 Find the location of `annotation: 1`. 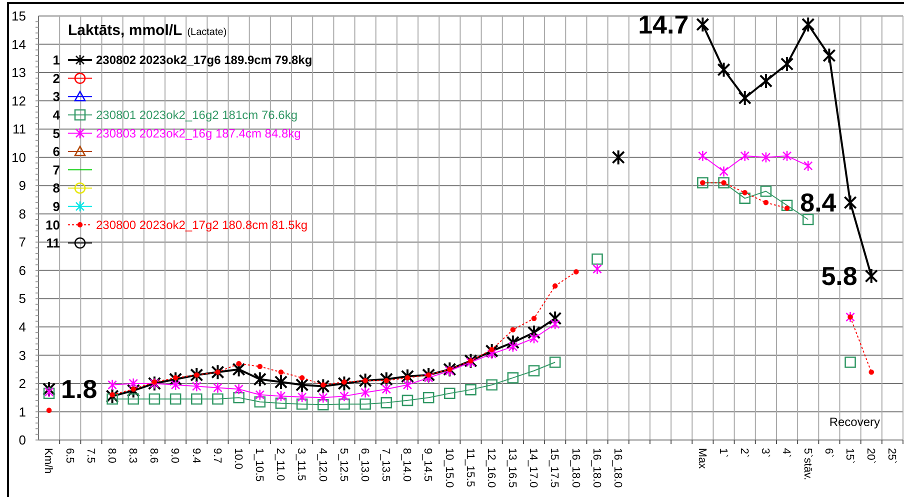

annotation: 1 is located at coordinates (56, 60).